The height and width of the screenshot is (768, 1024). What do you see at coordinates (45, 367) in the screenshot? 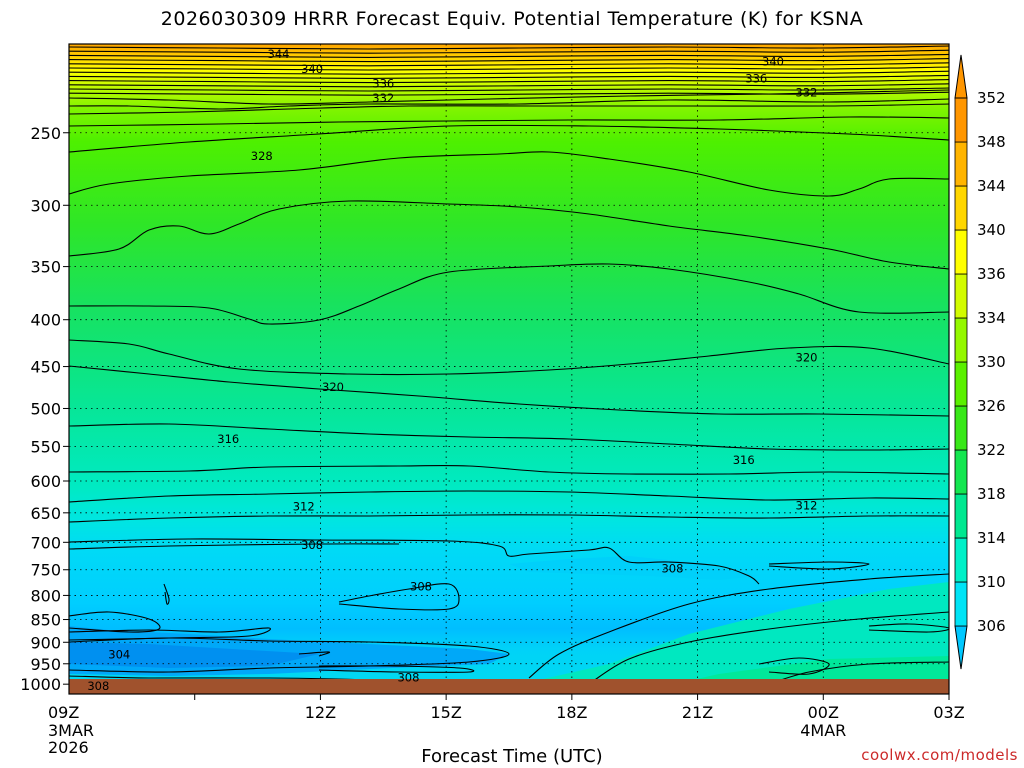
I see `y-tick-label: 450` at bounding box center [45, 367].